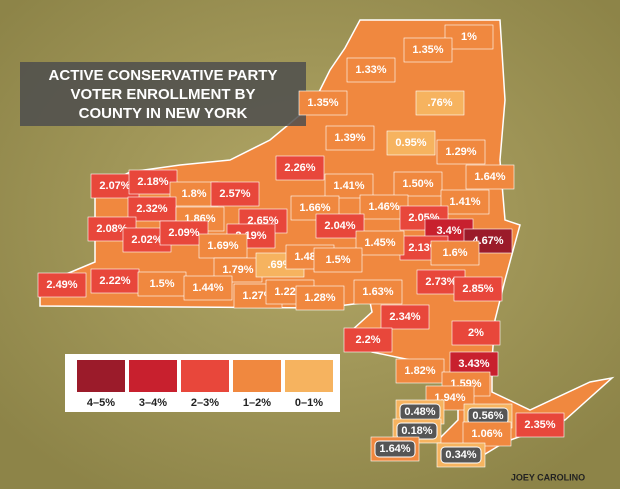 This screenshot has width=620, height=494. I want to click on county-label: 2.85%, so click(477, 289).